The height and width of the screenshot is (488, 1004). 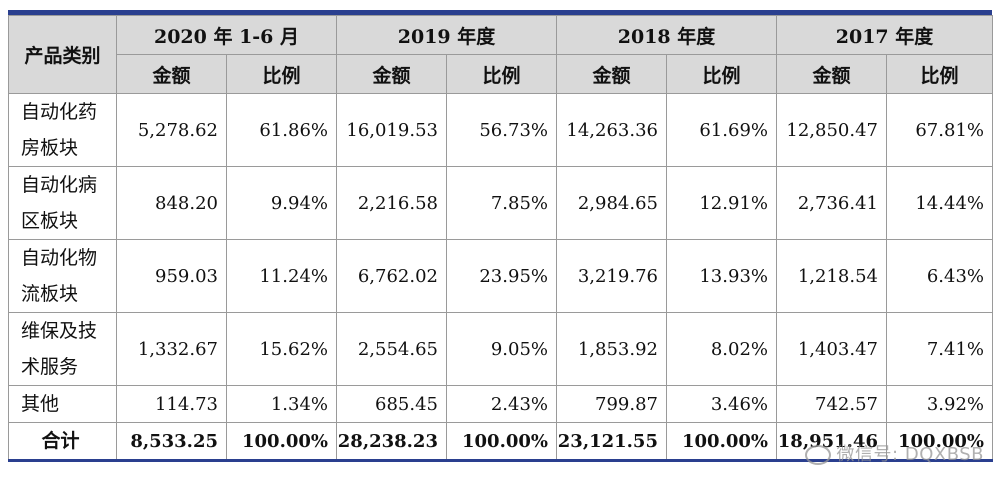 I want to click on total-cell: 28,238.23, so click(x=391, y=442).